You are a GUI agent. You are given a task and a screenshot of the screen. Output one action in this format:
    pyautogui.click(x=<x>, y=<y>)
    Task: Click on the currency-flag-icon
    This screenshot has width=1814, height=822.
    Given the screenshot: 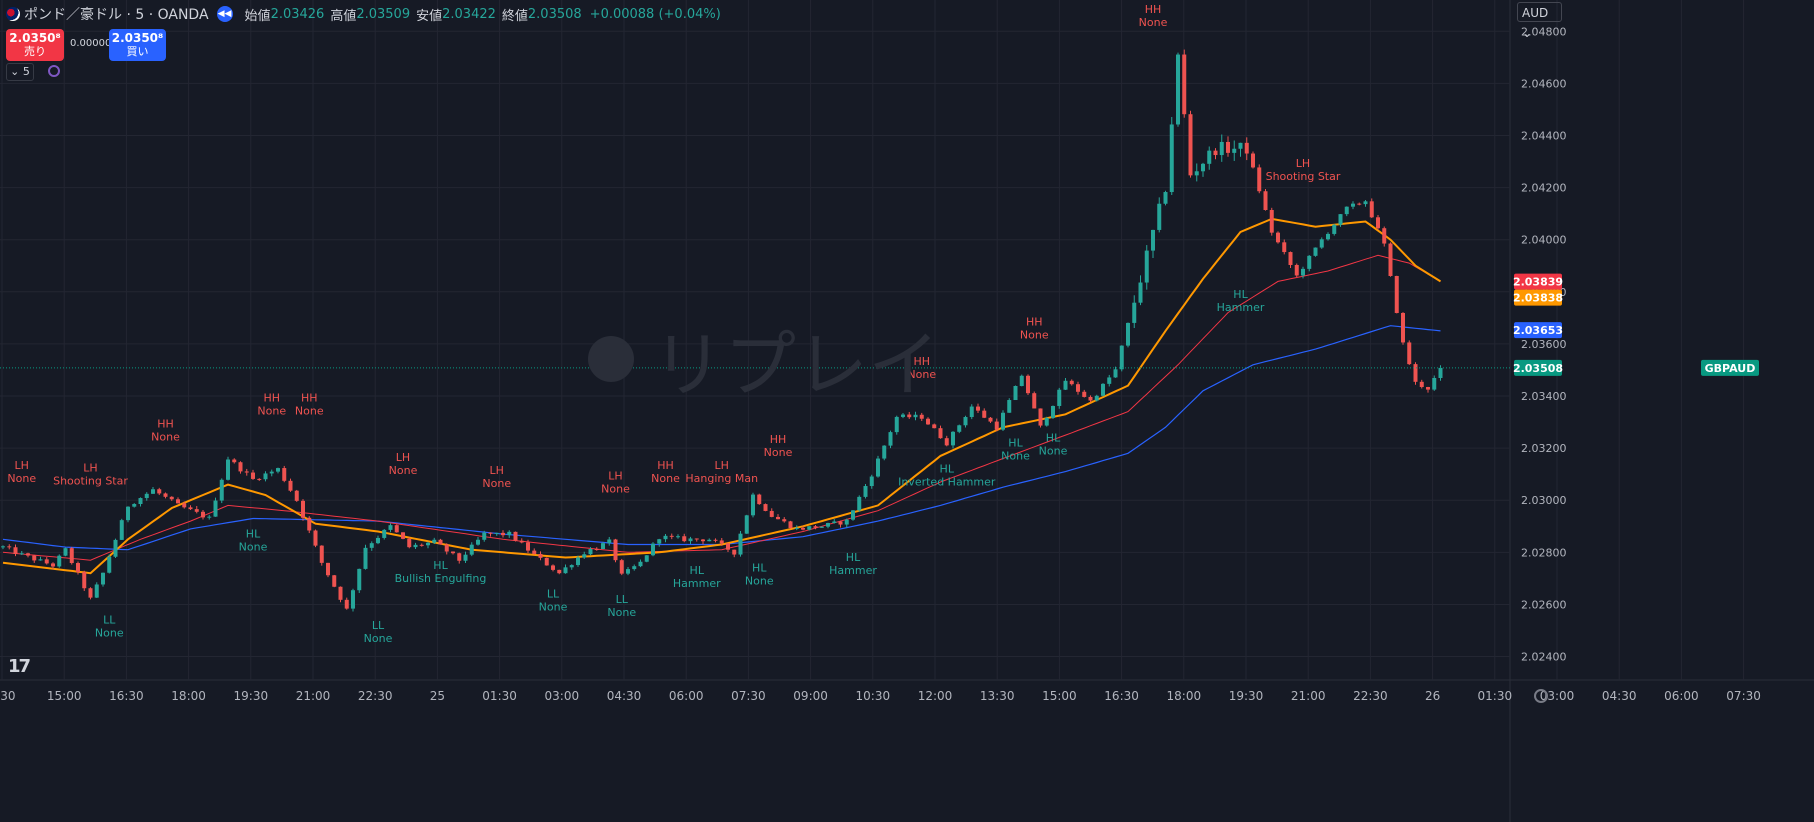 What is the action you would take?
    pyautogui.click(x=13, y=14)
    